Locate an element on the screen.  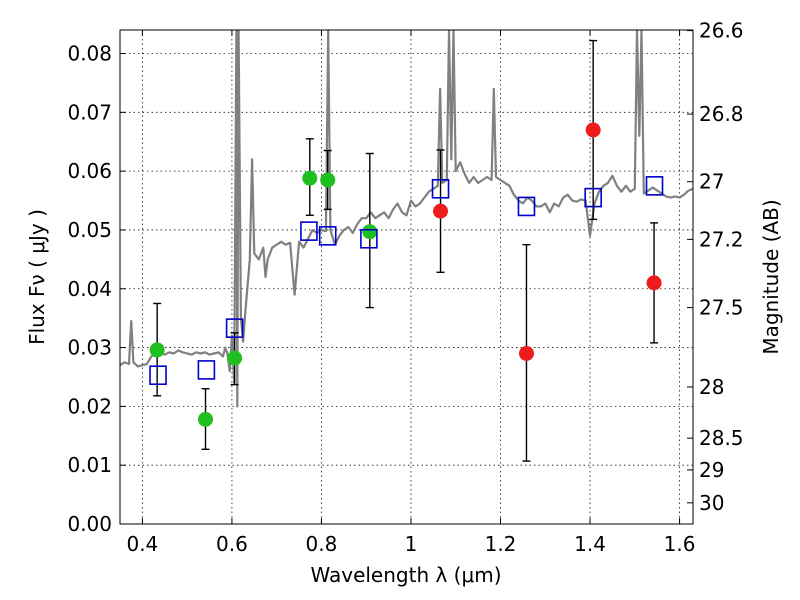
y-tick-label: 0.00 is located at coordinates (89, 524).